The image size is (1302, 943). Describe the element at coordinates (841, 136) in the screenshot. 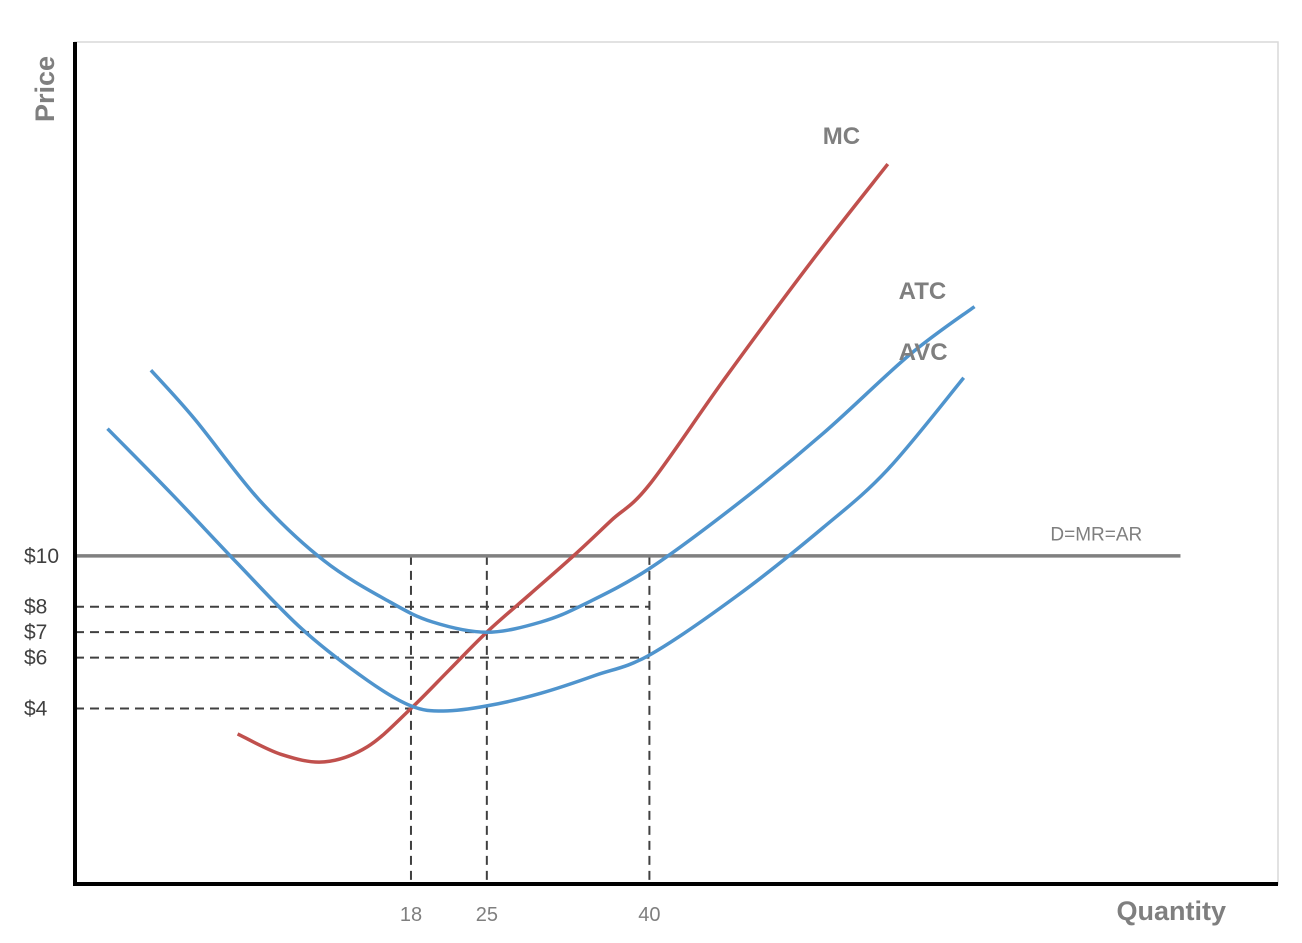

I see `label-mc: MC` at that location.